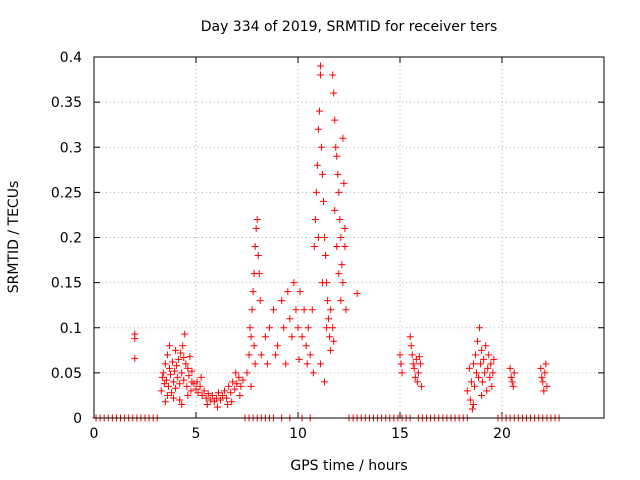 The image size is (640, 480). Describe the element at coordinates (66, 374) in the screenshot. I see `y-tick-label: 0.05` at that location.